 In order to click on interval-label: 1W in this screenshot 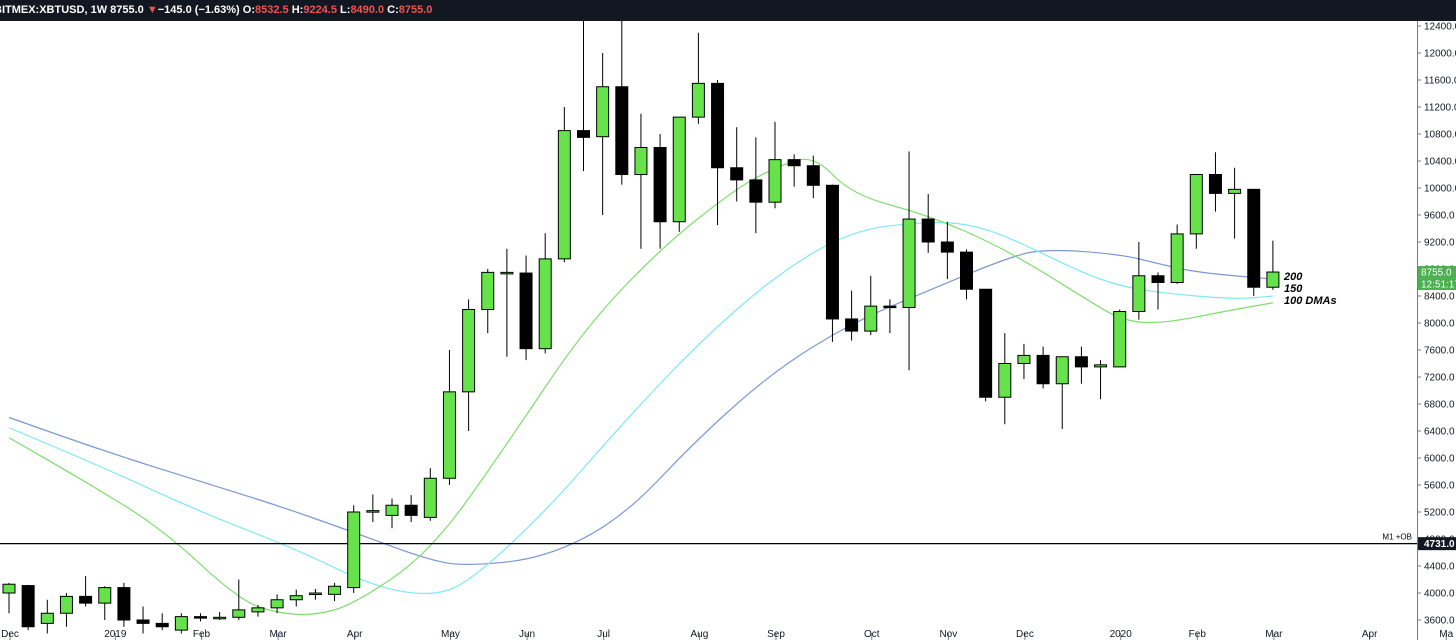, I will do `click(99, 10)`.